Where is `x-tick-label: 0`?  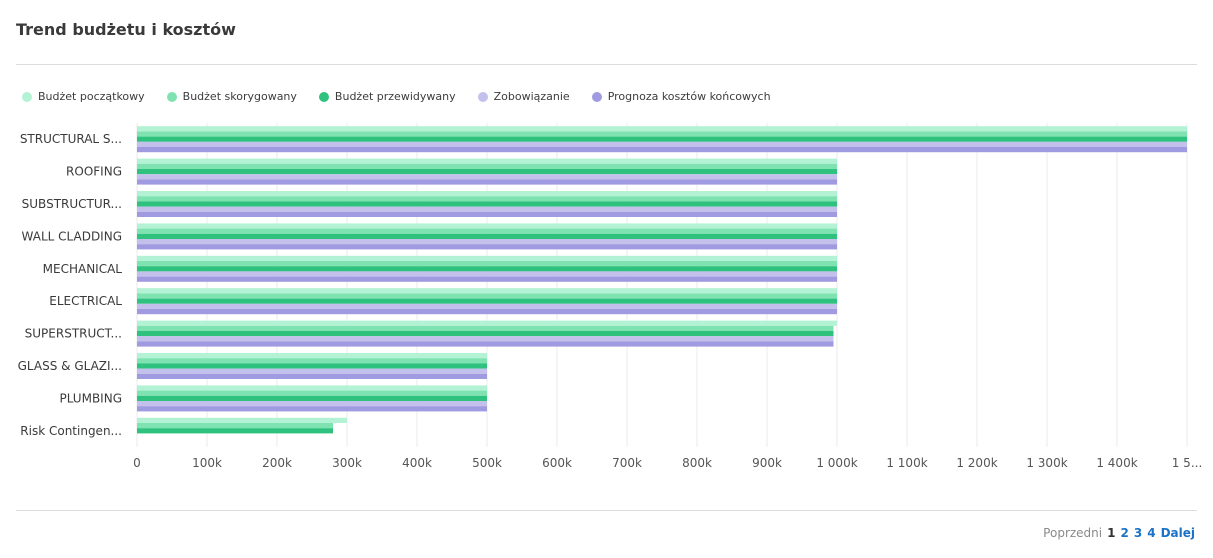
x-tick-label: 0 is located at coordinates (137, 463).